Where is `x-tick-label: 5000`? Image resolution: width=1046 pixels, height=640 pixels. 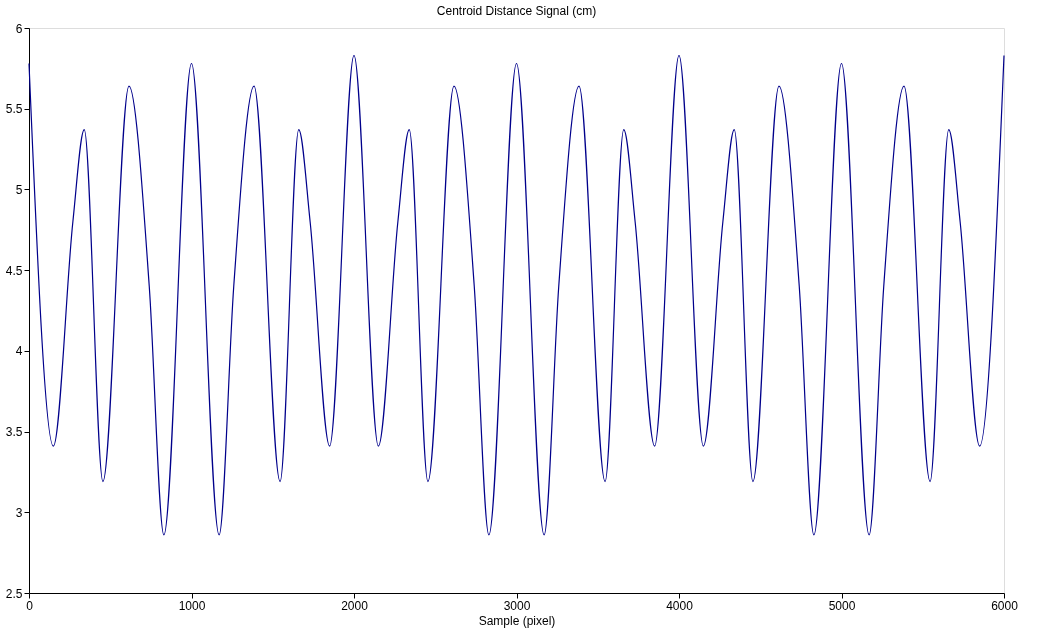 x-tick-label: 5000 is located at coordinates (842, 605).